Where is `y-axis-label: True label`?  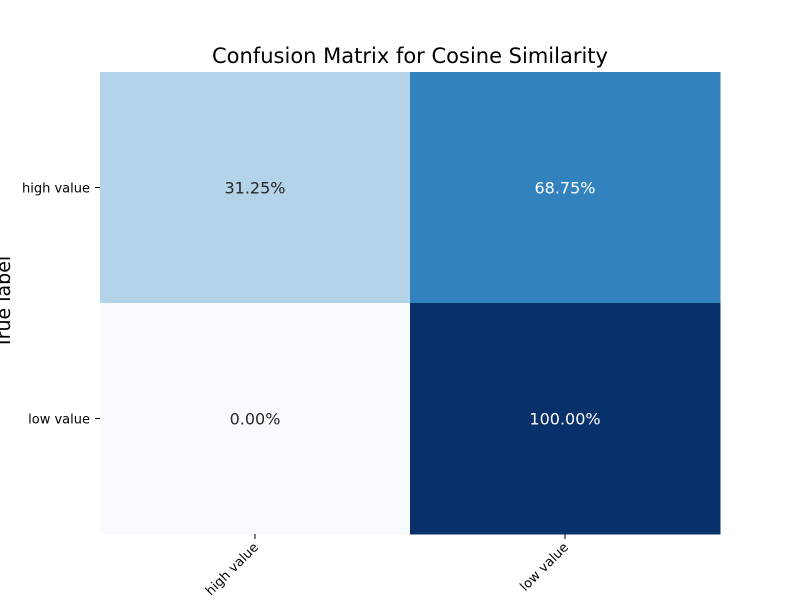 y-axis-label: True label is located at coordinates (7, 302).